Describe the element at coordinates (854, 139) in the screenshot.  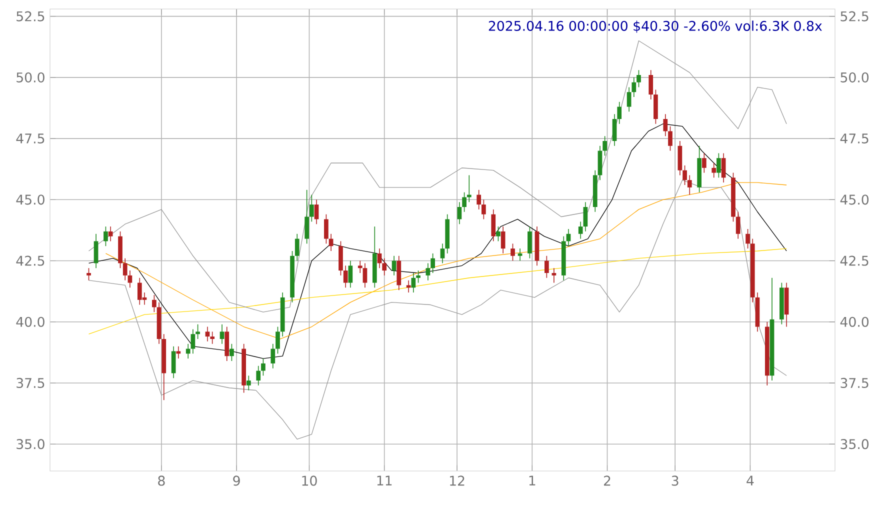
I see `y-tick-label: 47.5` at that location.